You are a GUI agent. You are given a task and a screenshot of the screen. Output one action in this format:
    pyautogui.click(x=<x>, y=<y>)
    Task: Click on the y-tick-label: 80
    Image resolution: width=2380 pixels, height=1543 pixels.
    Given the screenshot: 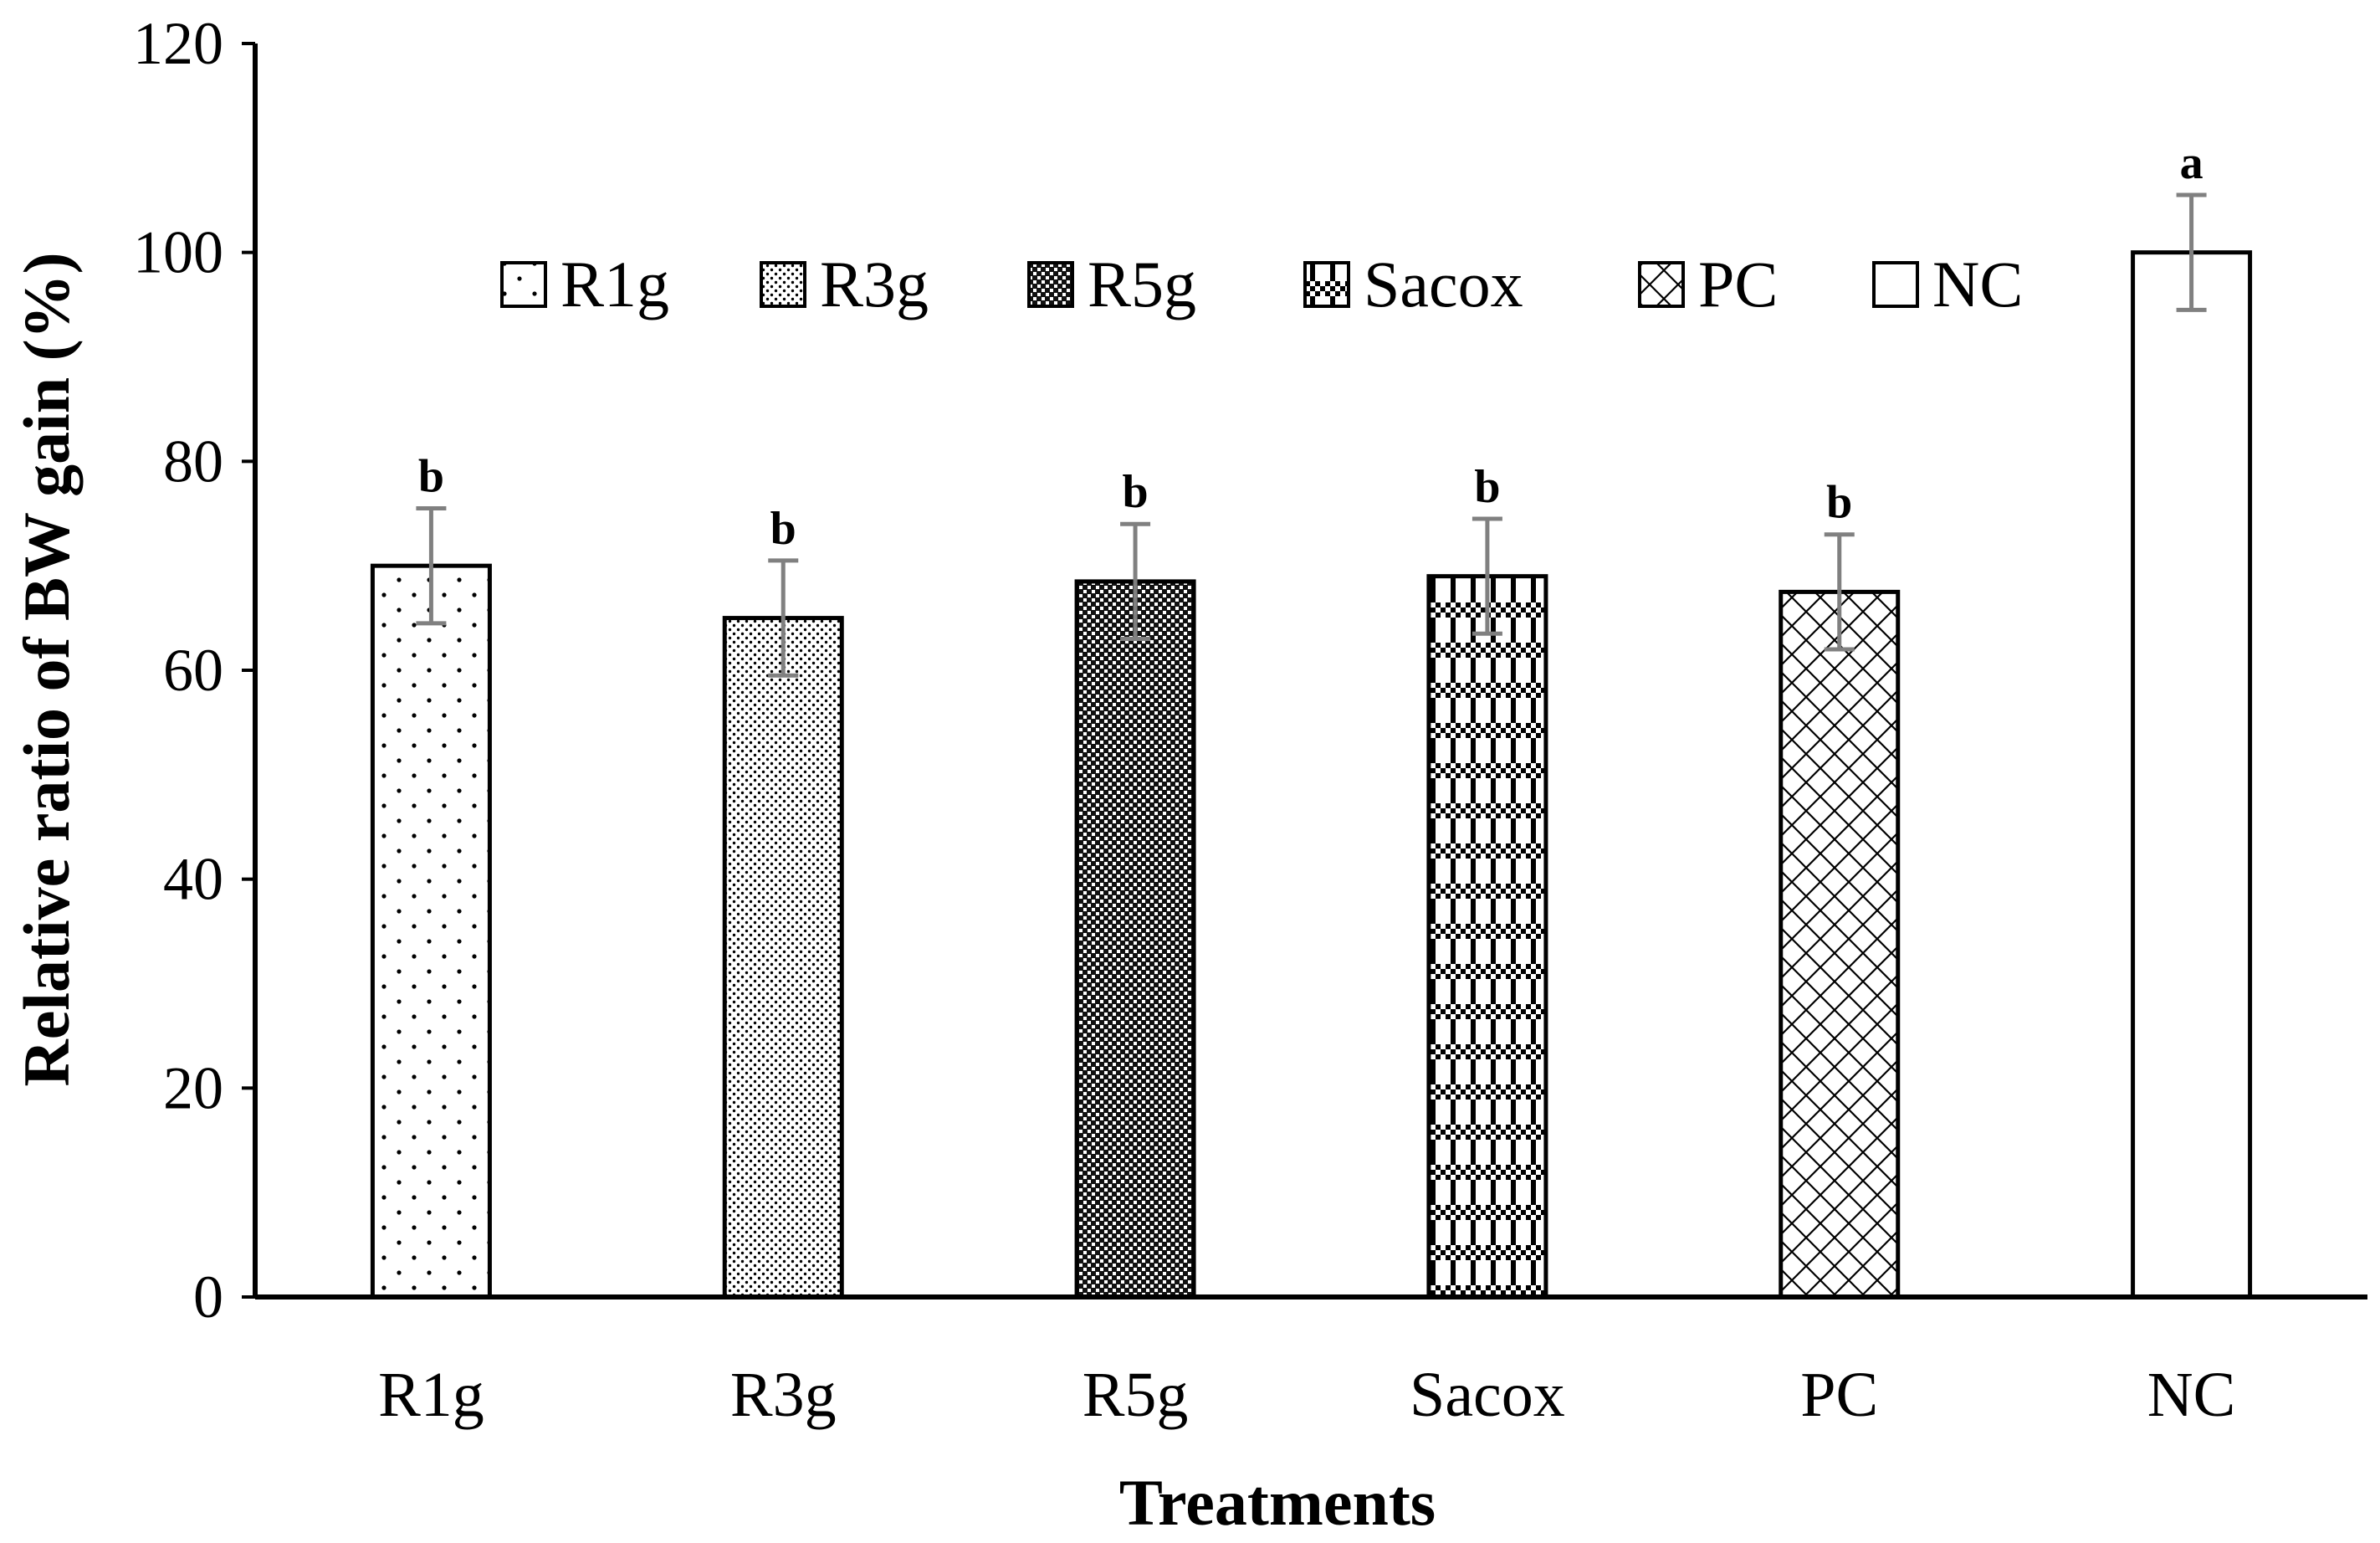 What is the action you would take?
    pyautogui.click(x=193, y=462)
    